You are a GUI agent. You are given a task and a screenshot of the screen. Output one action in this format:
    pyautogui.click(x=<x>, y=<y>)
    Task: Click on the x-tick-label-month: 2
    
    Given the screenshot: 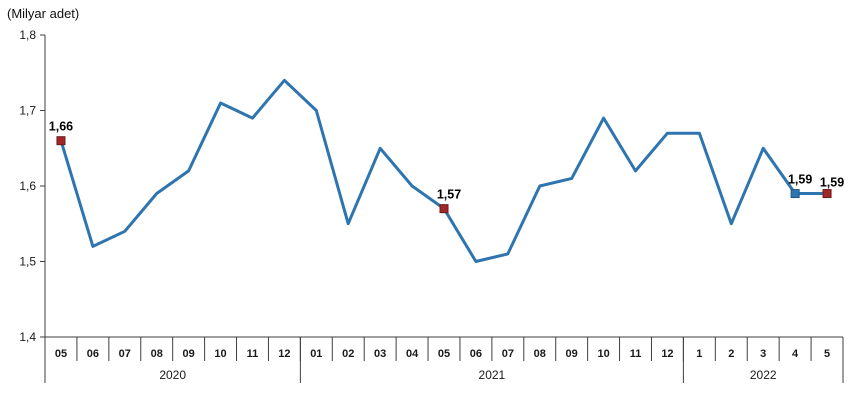 What is the action you would take?
    pyautogui.click(x=731, y=354)
    